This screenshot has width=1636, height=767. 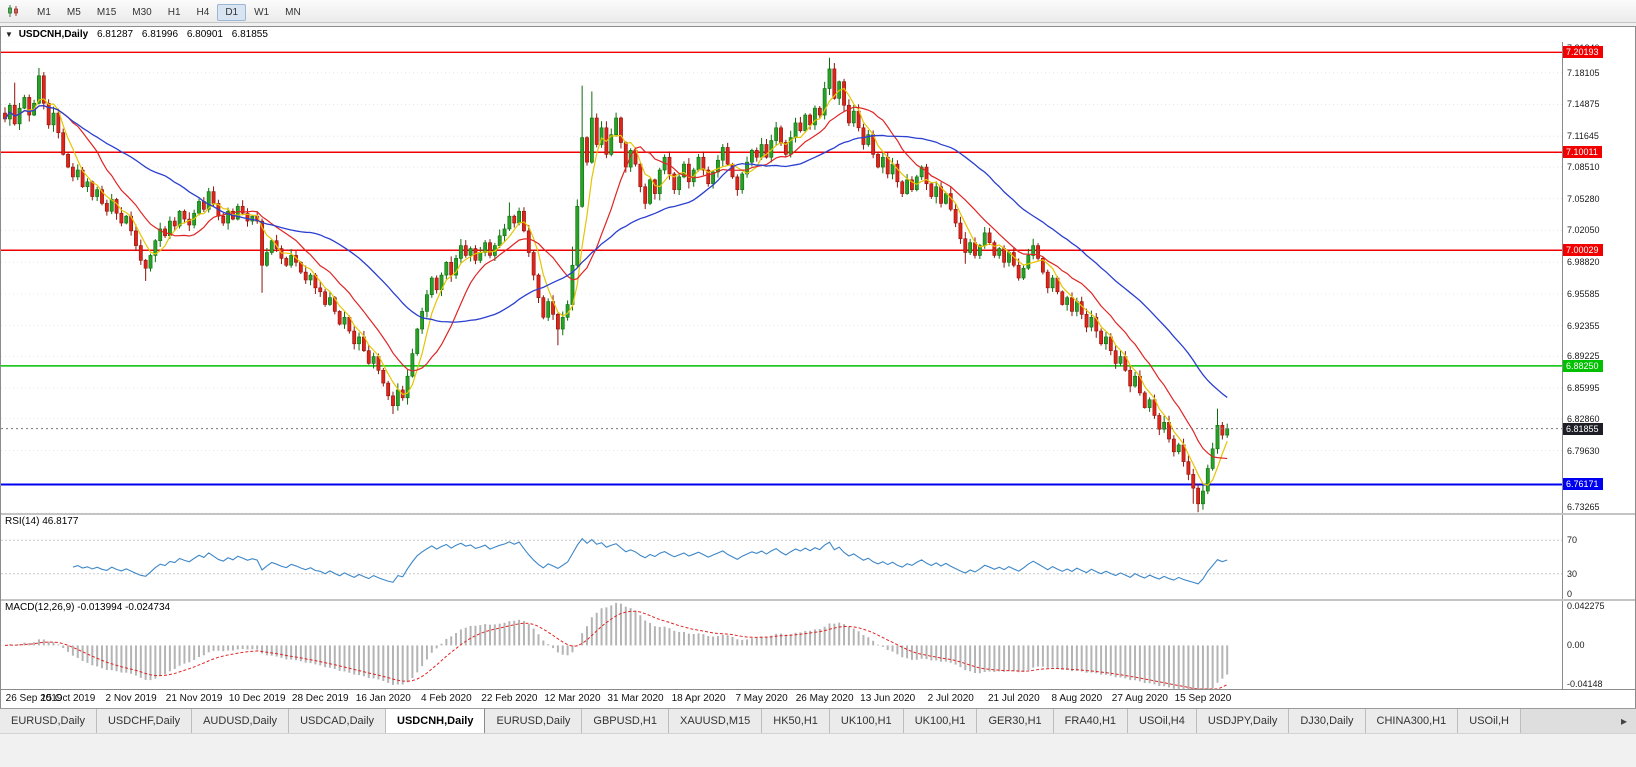 I want to click on price-tick-label: 7.08510, so click(x=1583, y=166).